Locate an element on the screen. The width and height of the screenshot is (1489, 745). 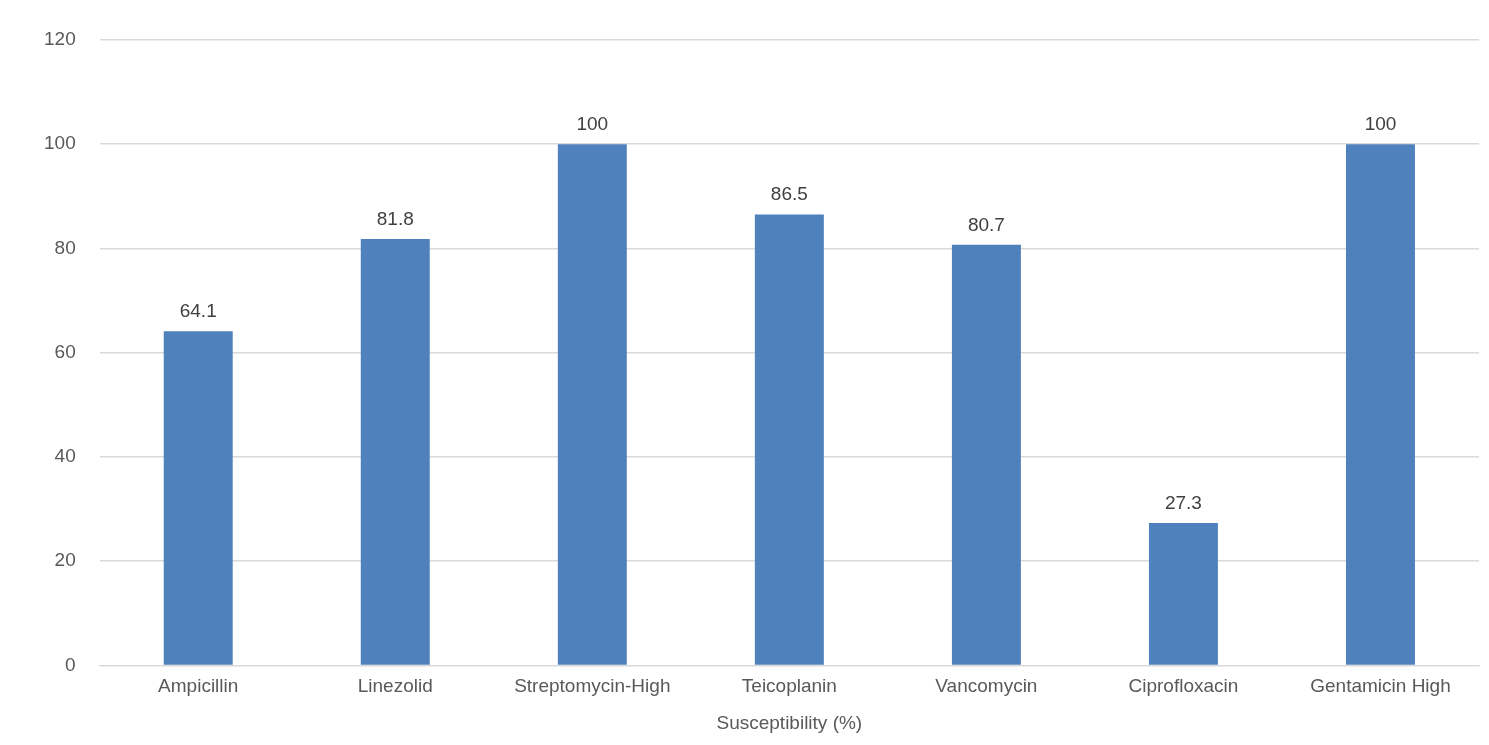
x-tick-label: Linezolid is located at coordinates (395, 686).